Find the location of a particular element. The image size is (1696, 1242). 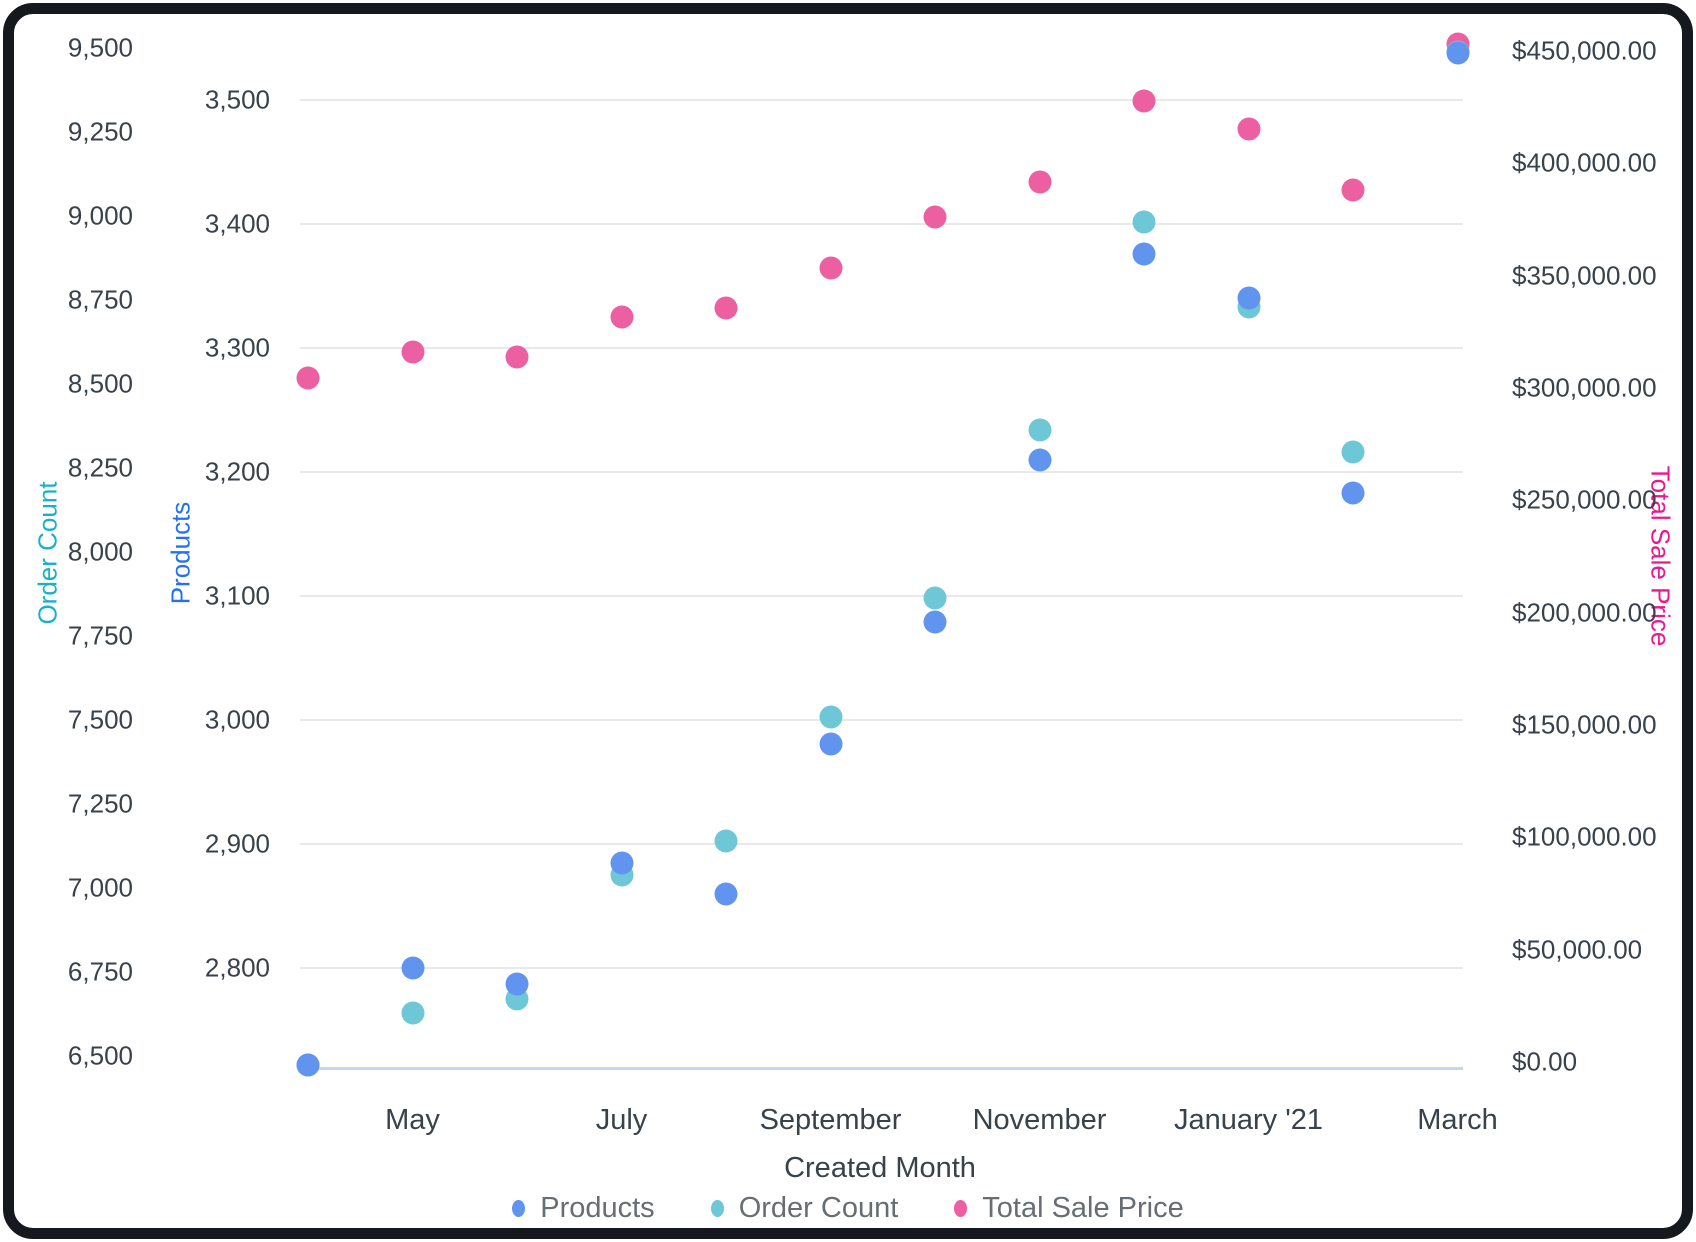

y-tick-label-sale: $0.00 is located at coordinates (1545, 1061).